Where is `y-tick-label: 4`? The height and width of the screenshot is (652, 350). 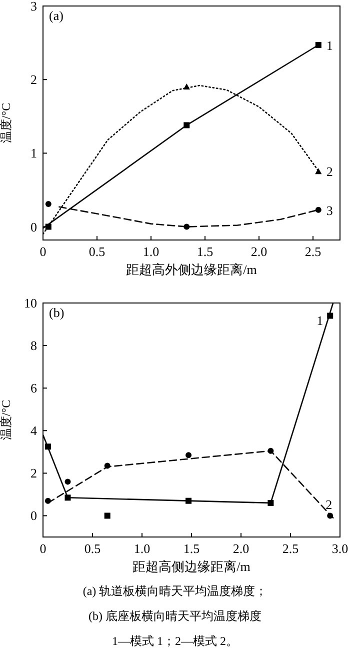
y-tick-label: 4 is located at coordinates (34, 430).